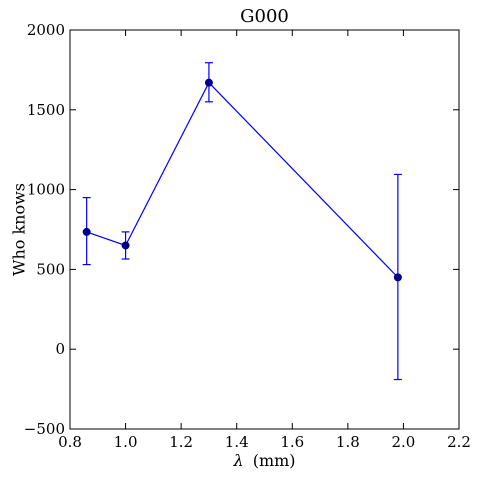 This screenshot has width=479, height=479. I want to click on y-tick-label: −500, so click(44, 429).